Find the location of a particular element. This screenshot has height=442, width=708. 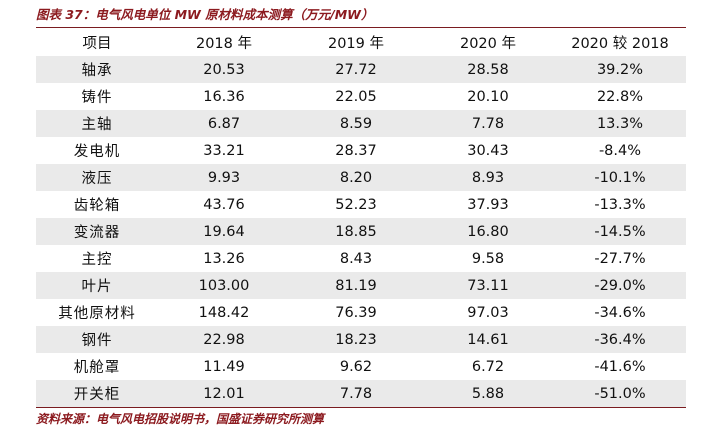

value-2018: 148.42 is located at coordinates (224, 312).